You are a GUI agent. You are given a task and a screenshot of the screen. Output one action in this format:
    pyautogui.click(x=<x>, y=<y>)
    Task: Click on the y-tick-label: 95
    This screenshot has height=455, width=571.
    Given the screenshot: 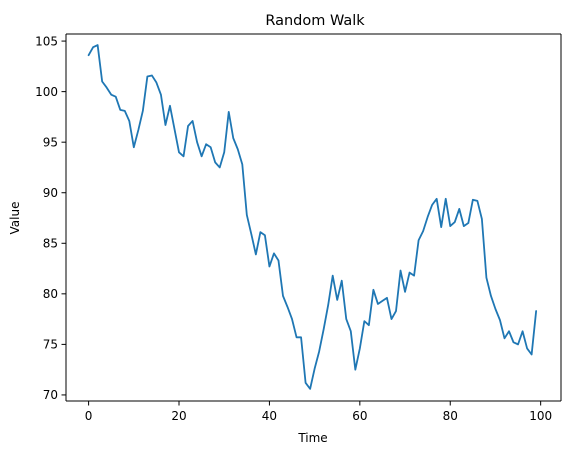 What is the action you would take?
    pyautogui.click(x=50, y=142)
    